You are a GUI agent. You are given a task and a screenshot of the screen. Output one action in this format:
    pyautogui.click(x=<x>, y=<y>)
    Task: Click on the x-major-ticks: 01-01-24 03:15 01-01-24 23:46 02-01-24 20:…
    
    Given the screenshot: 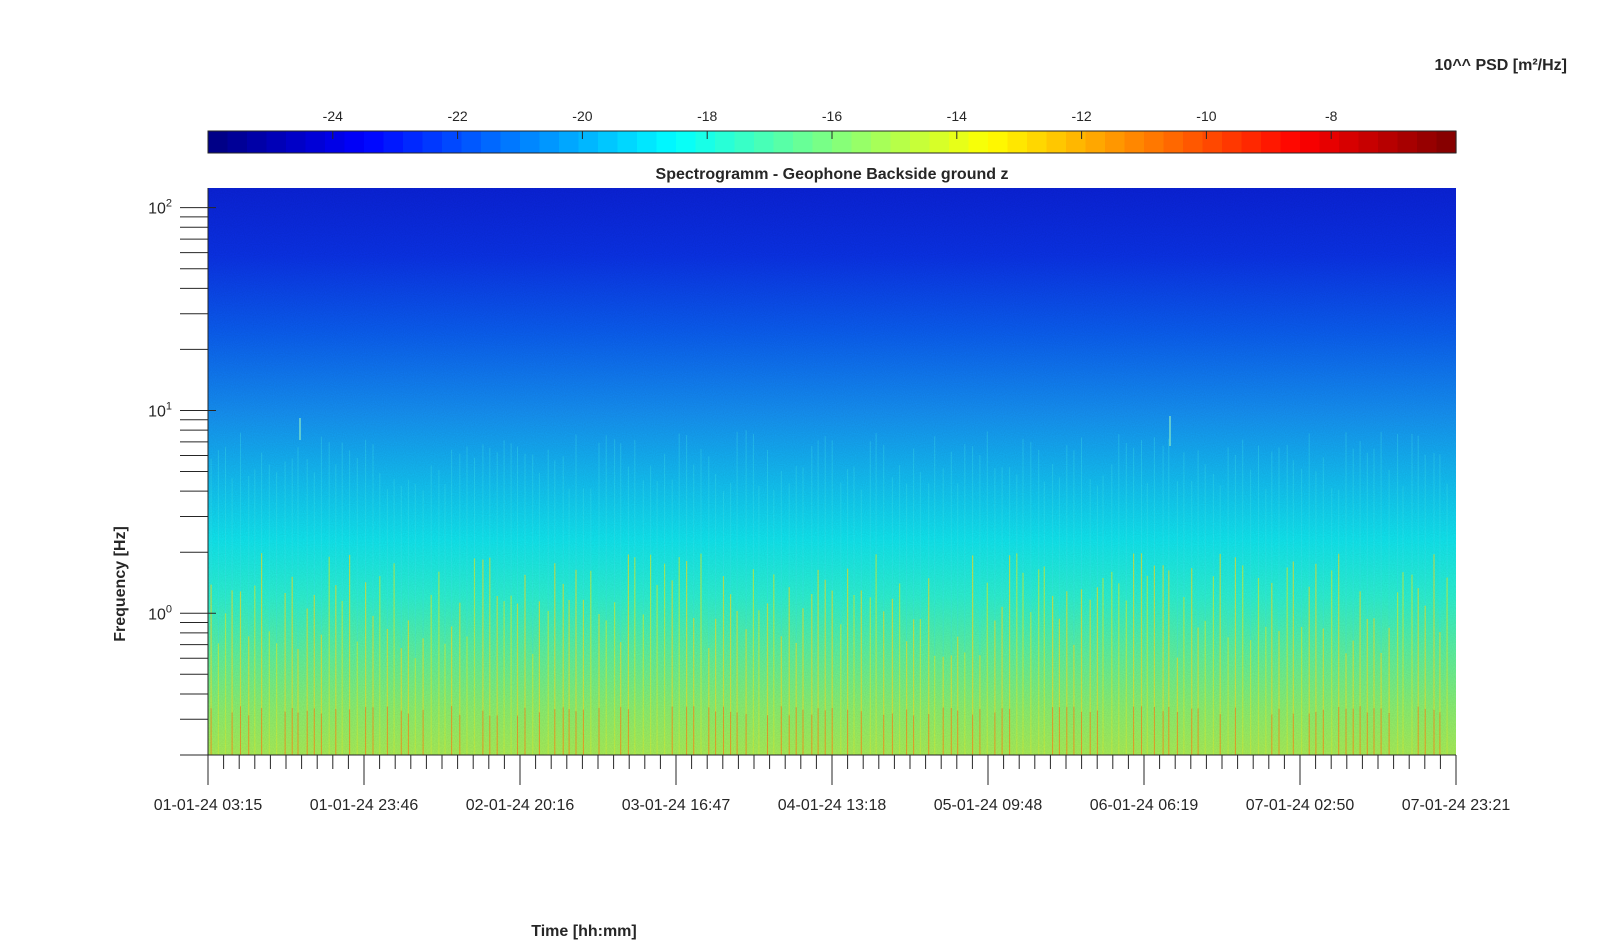 What is the action you would take?
    pyautogui.click(x=832, y=784)
    